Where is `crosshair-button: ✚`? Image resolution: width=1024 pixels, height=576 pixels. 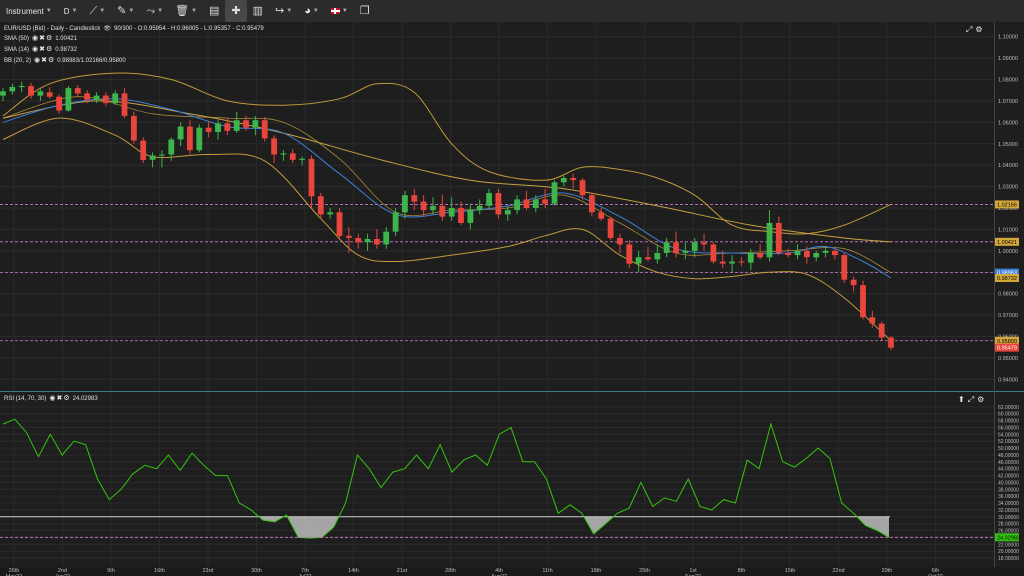 crosshair-button: ✚ is located at coordinates (236, 11).